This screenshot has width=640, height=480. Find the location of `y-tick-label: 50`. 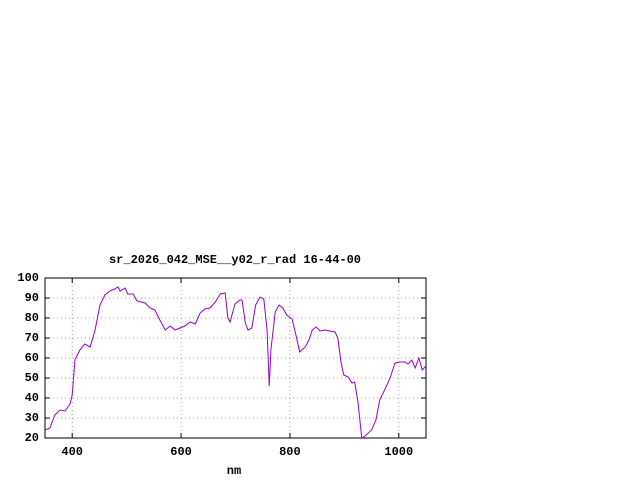

y-tick-label: 50 is located at coordinates (32, 378).